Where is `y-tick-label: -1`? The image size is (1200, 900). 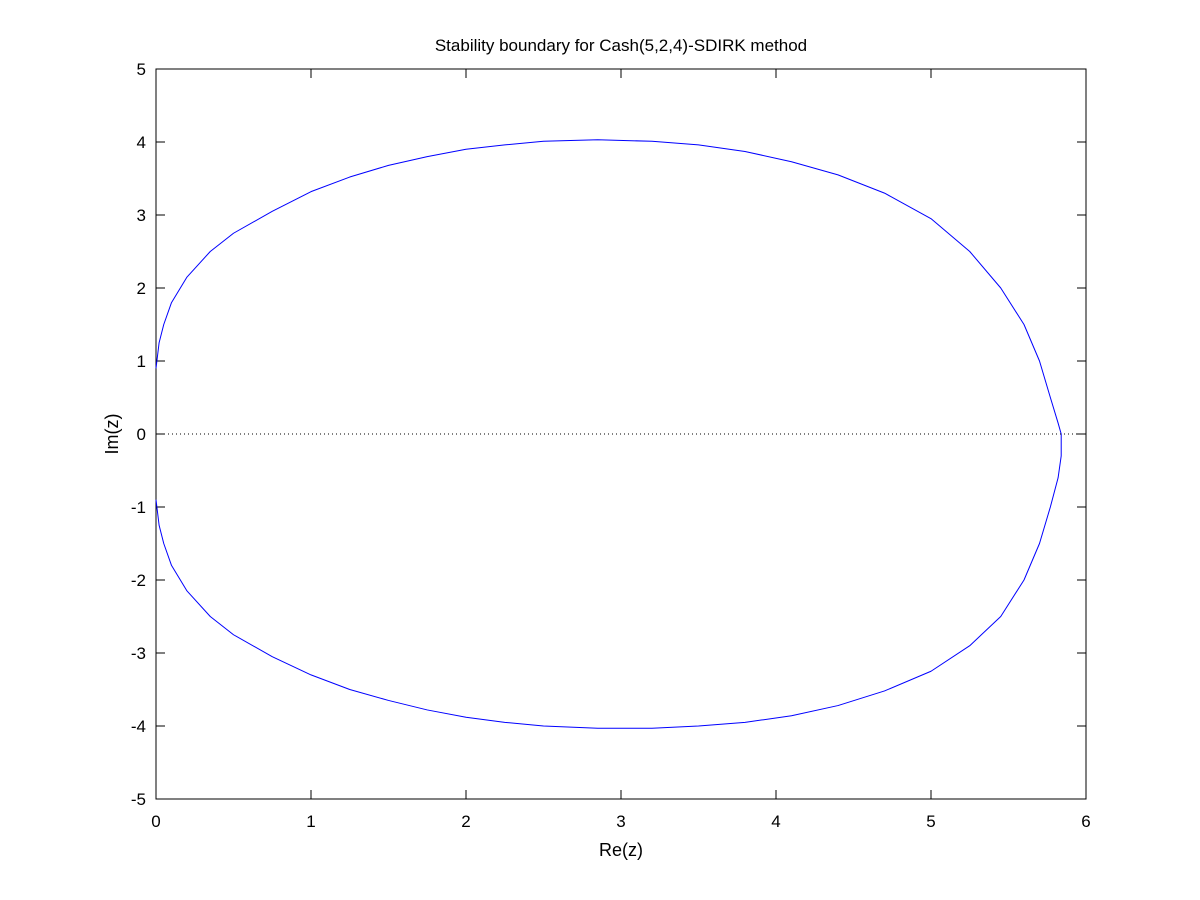
y-tick-label: -1 is located at coordinates (138, 507).